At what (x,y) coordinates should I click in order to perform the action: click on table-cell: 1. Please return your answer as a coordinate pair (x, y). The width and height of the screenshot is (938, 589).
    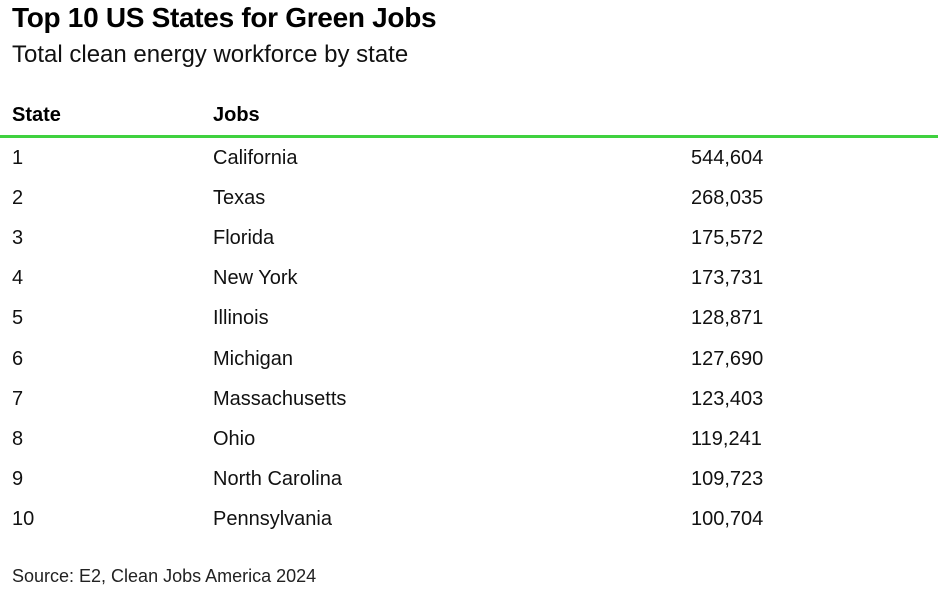
    Looking at the image, I should click on (18, 158).